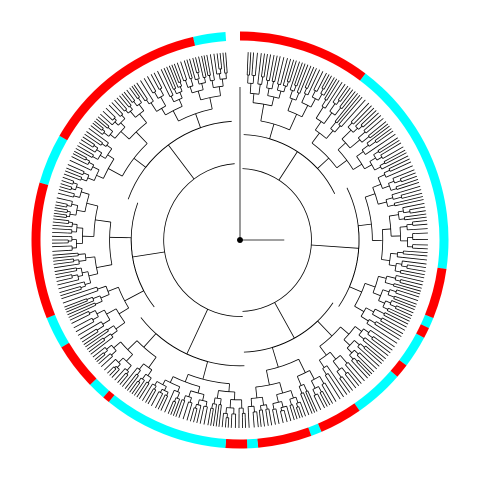  I want to click on ring-segment-B, so click(412, 349).